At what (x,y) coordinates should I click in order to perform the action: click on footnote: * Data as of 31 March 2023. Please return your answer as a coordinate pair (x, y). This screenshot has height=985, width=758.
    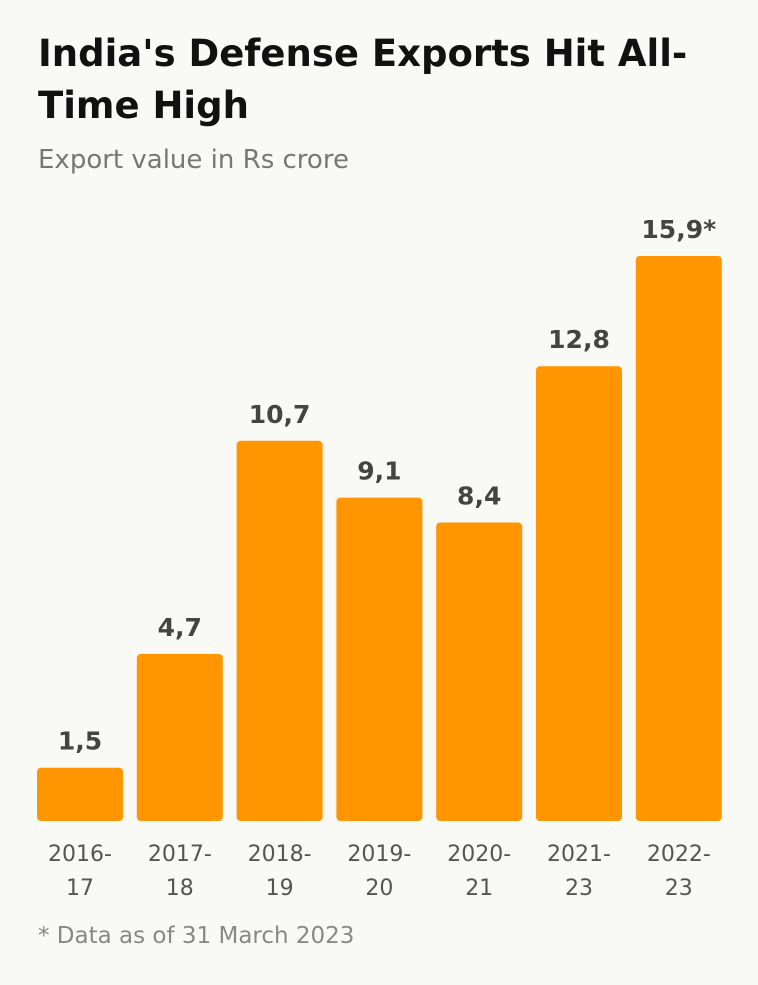
    Looking at the image, I should click on (196, 936).